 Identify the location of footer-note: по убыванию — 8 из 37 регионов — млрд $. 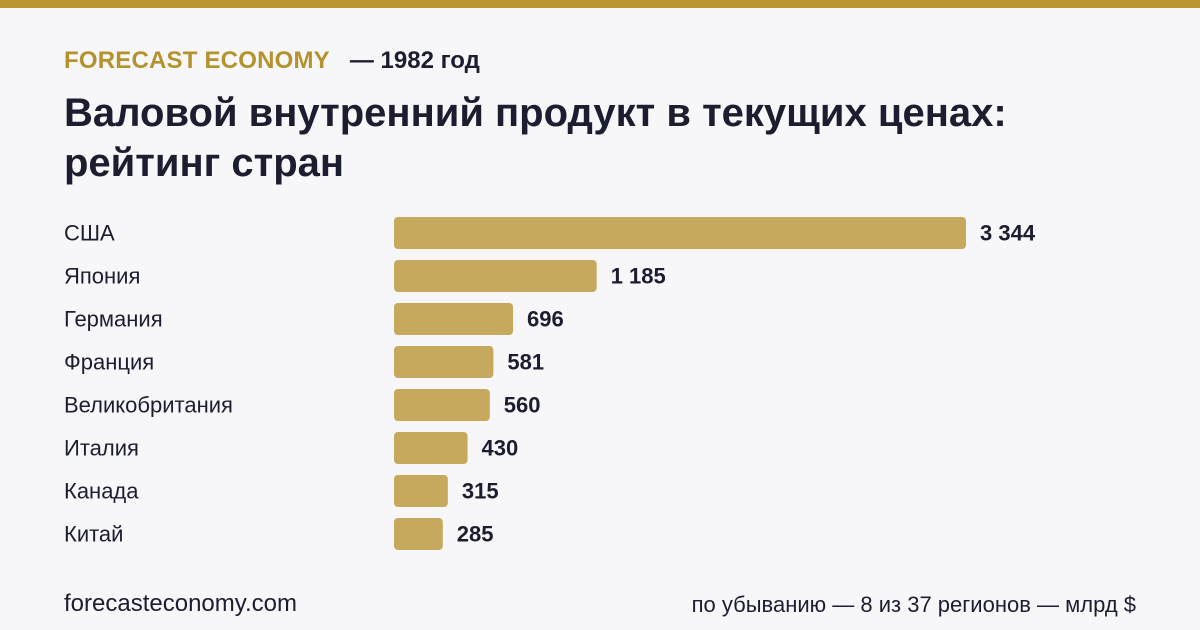
(913, 604).